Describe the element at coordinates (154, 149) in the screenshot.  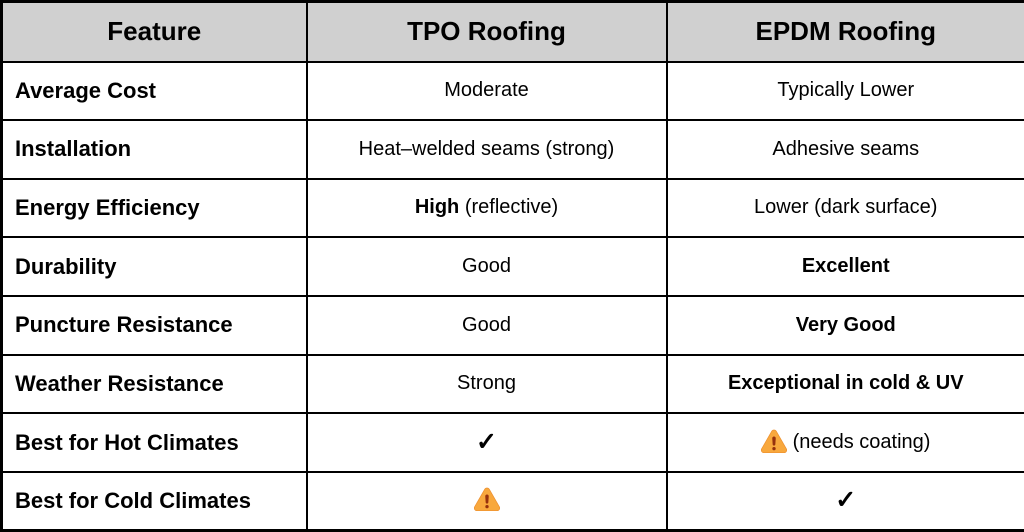
I see `feature-cell: Installation` at that location.